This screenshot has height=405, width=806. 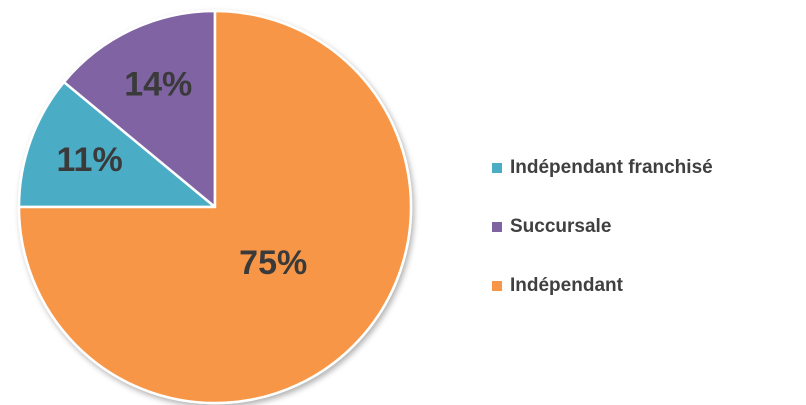 What do you see at coordinates (560, 226) in the screenshot?
I see `legend-label: Succursale` at bounding box center [560, 226].